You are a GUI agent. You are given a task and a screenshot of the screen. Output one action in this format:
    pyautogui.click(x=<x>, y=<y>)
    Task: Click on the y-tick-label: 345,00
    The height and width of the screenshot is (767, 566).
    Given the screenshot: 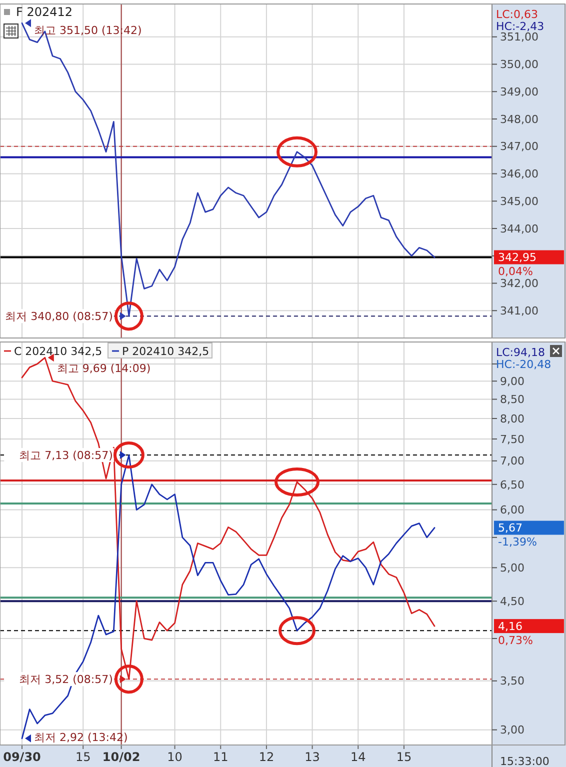 What is the action you would take?
    pyautogui.click(x=519, y=201)
    